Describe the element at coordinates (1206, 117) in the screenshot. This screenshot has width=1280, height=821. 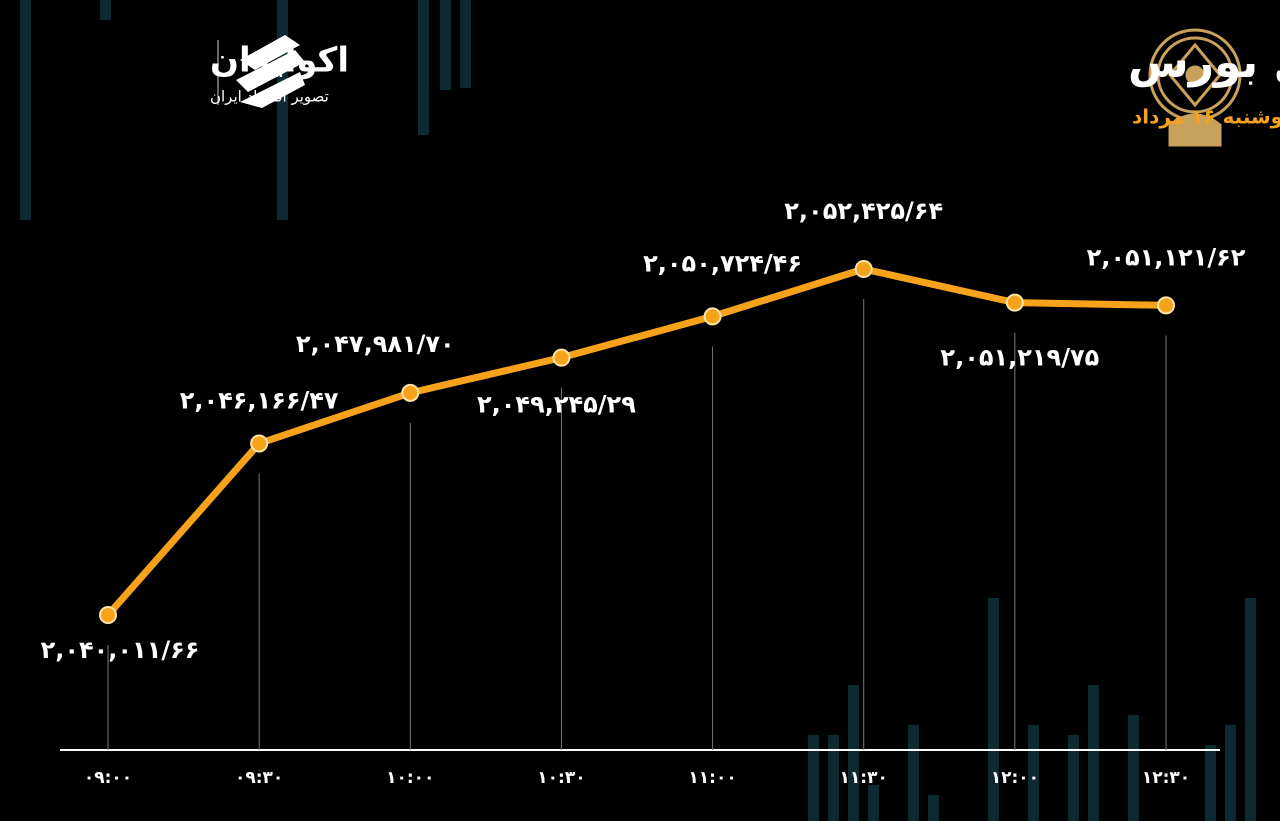
I see `chart-subtitle: دوشنبه ۱۶ مرداد` at that location.